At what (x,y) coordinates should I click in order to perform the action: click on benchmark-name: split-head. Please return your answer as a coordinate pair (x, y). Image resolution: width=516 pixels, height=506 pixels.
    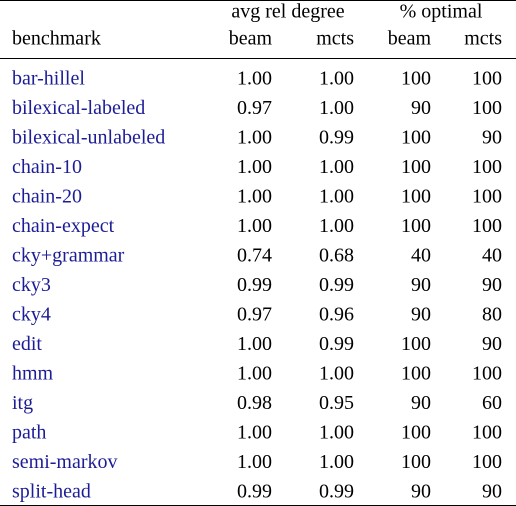
    Looking at the image, I should click on (51, 492).